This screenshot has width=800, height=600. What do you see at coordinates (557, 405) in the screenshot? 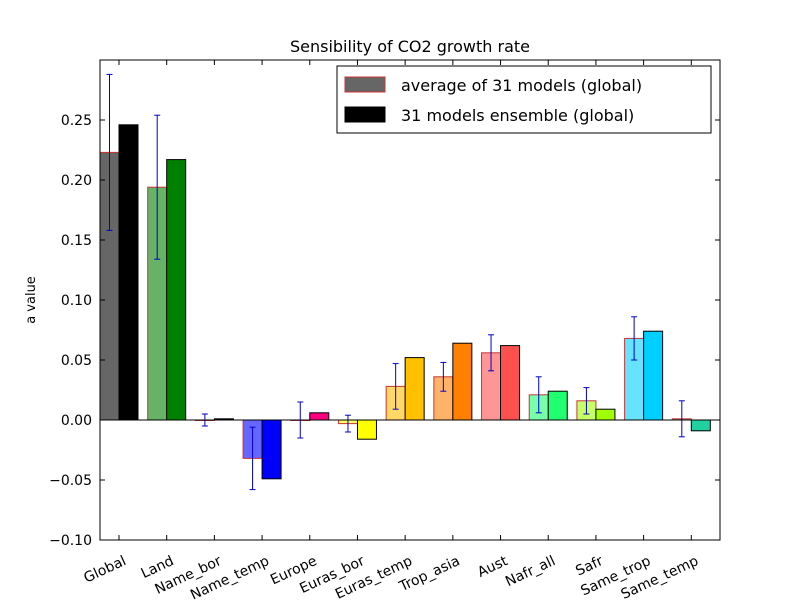
I see `bar-ensemble-nafr_all` at bounding box center [557, 405].